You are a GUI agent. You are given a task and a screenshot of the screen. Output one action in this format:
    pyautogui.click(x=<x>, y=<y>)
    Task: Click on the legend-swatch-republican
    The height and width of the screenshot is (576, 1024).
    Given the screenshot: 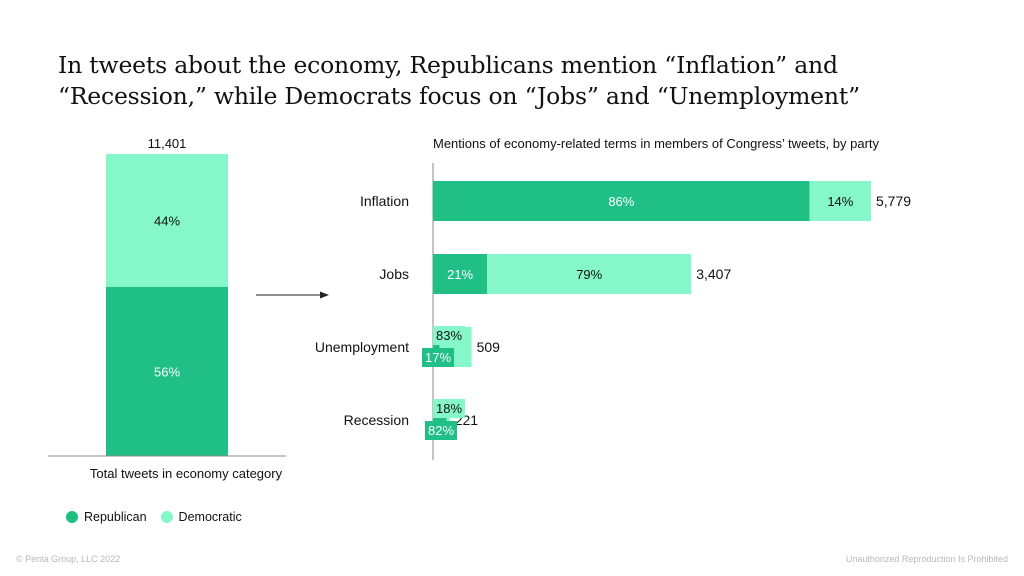 What is the action you would take?
    pyautogui.click(x=72, y=517)
    